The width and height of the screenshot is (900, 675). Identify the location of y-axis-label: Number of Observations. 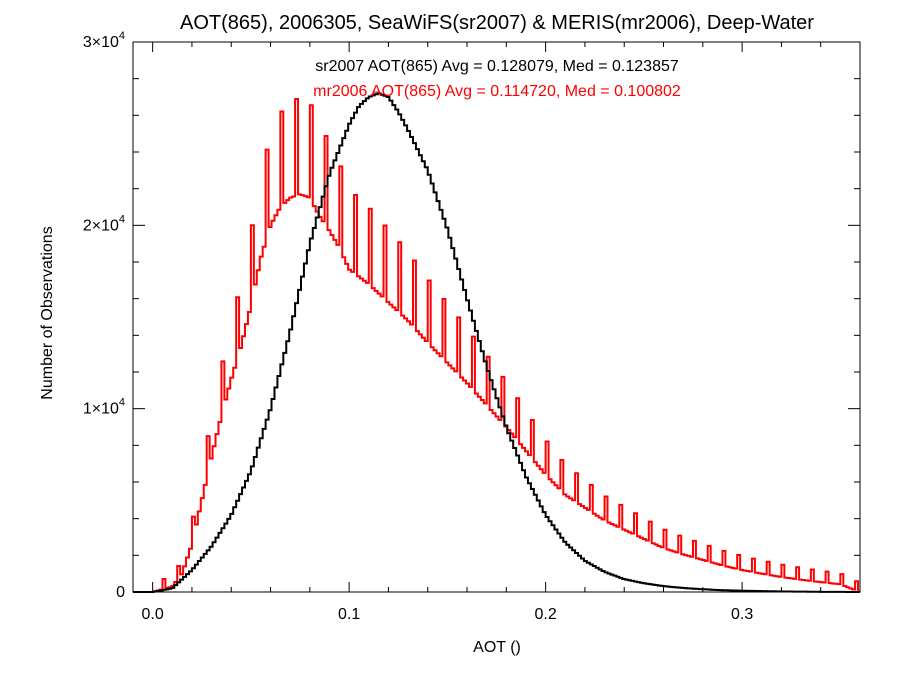
(47, 312).